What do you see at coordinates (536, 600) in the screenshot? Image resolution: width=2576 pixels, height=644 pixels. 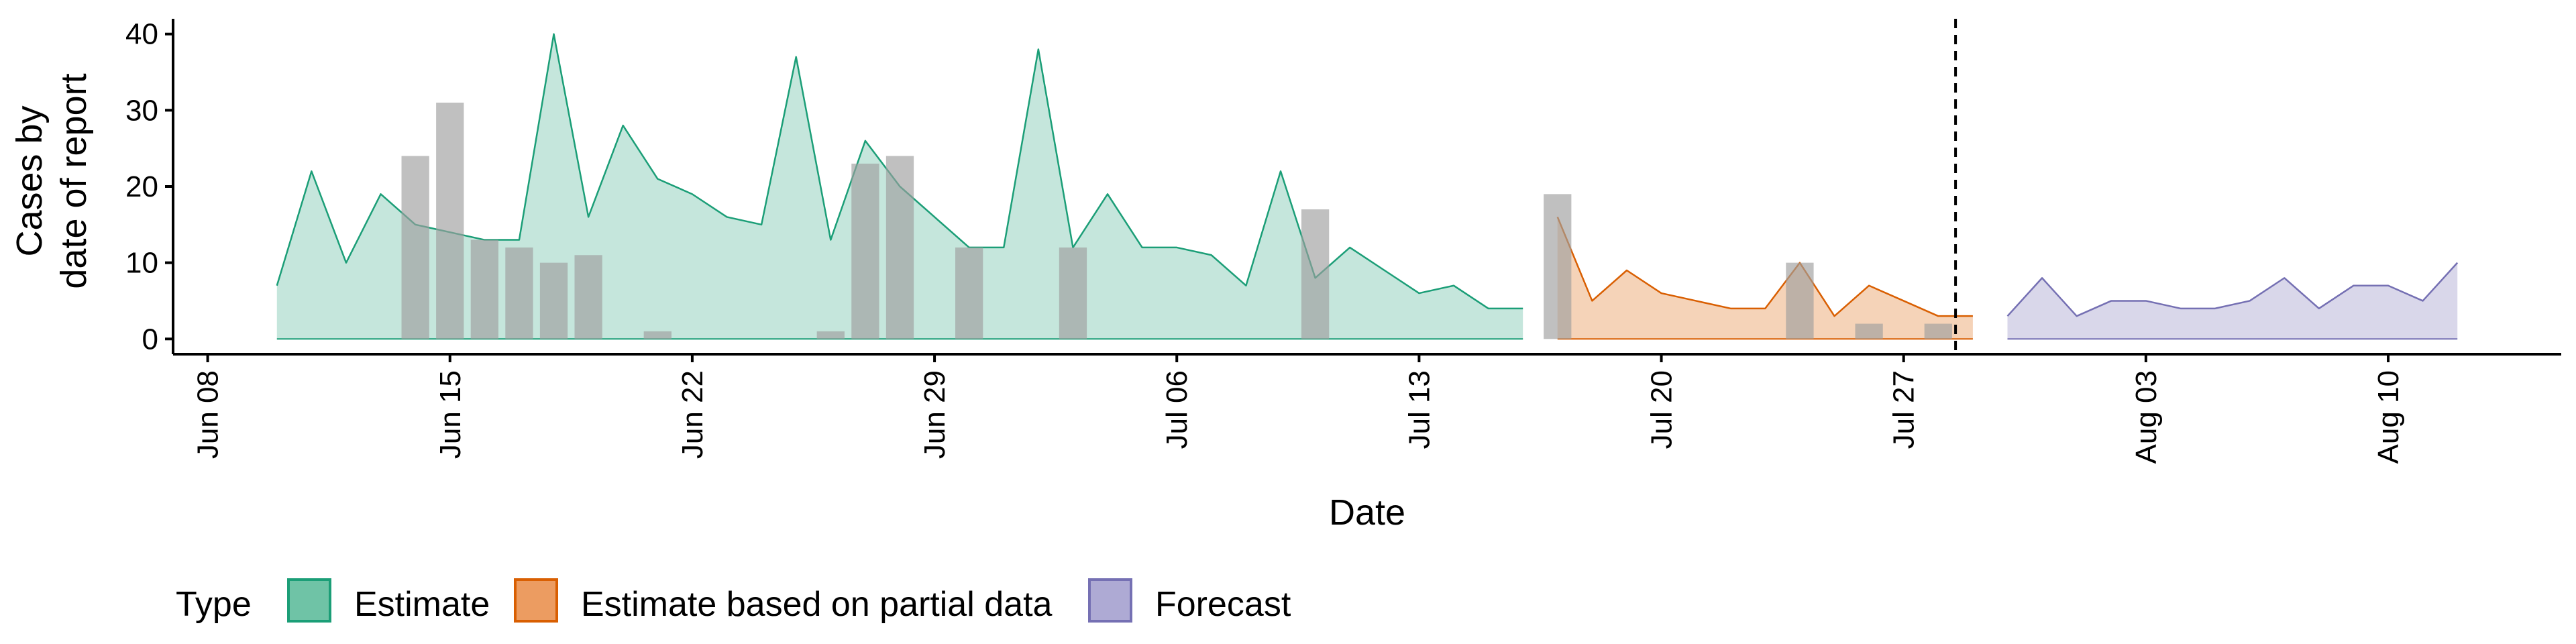 I see `legend-key-partial` at bounding box center [536, 600].